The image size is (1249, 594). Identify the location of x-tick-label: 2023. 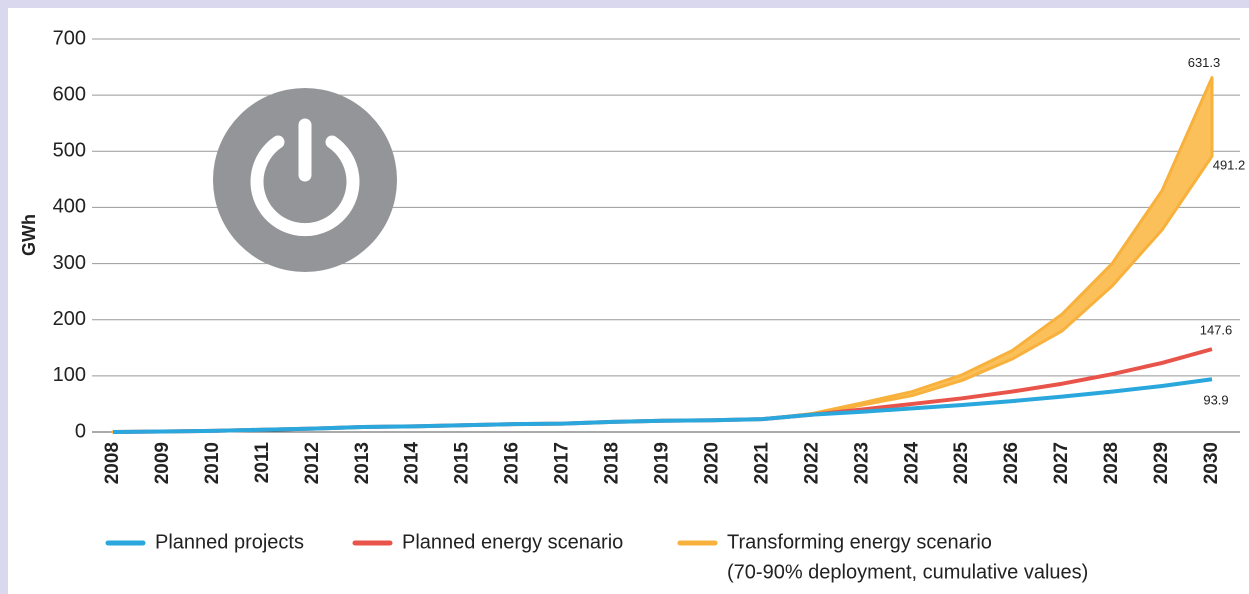
(861, 463).